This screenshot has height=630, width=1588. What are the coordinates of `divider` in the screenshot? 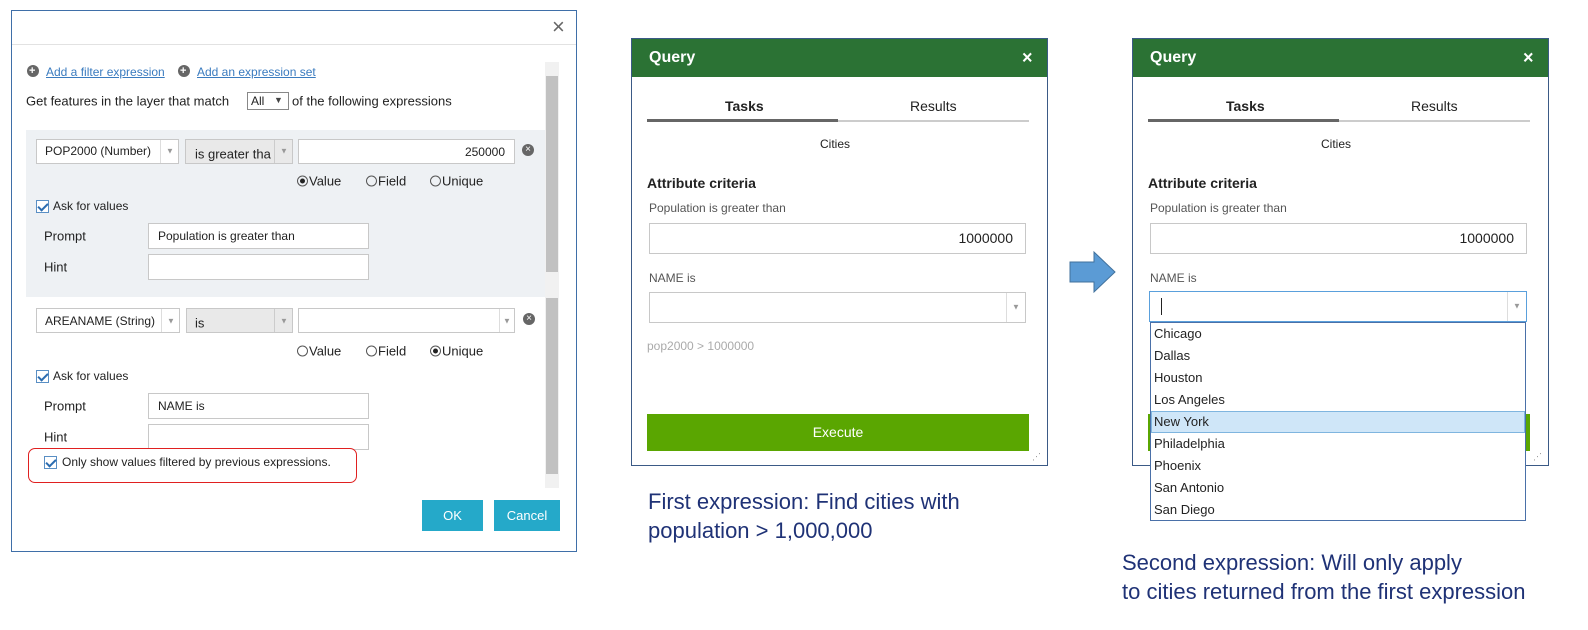 It's located at (294, 44).